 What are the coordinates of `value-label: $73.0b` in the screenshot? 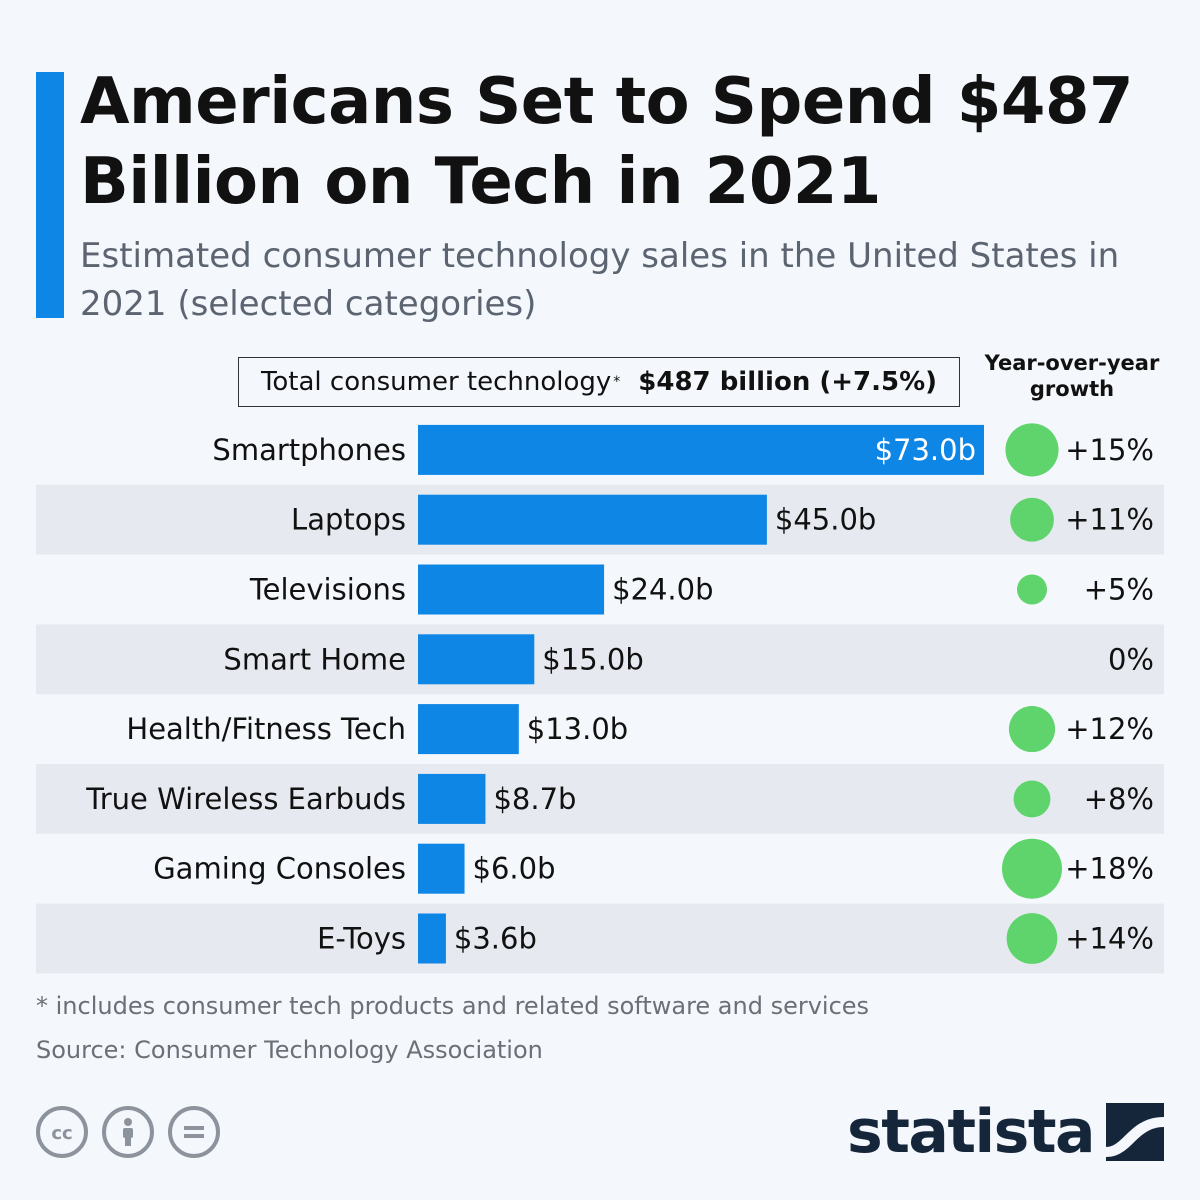 It's located at (925, 450).